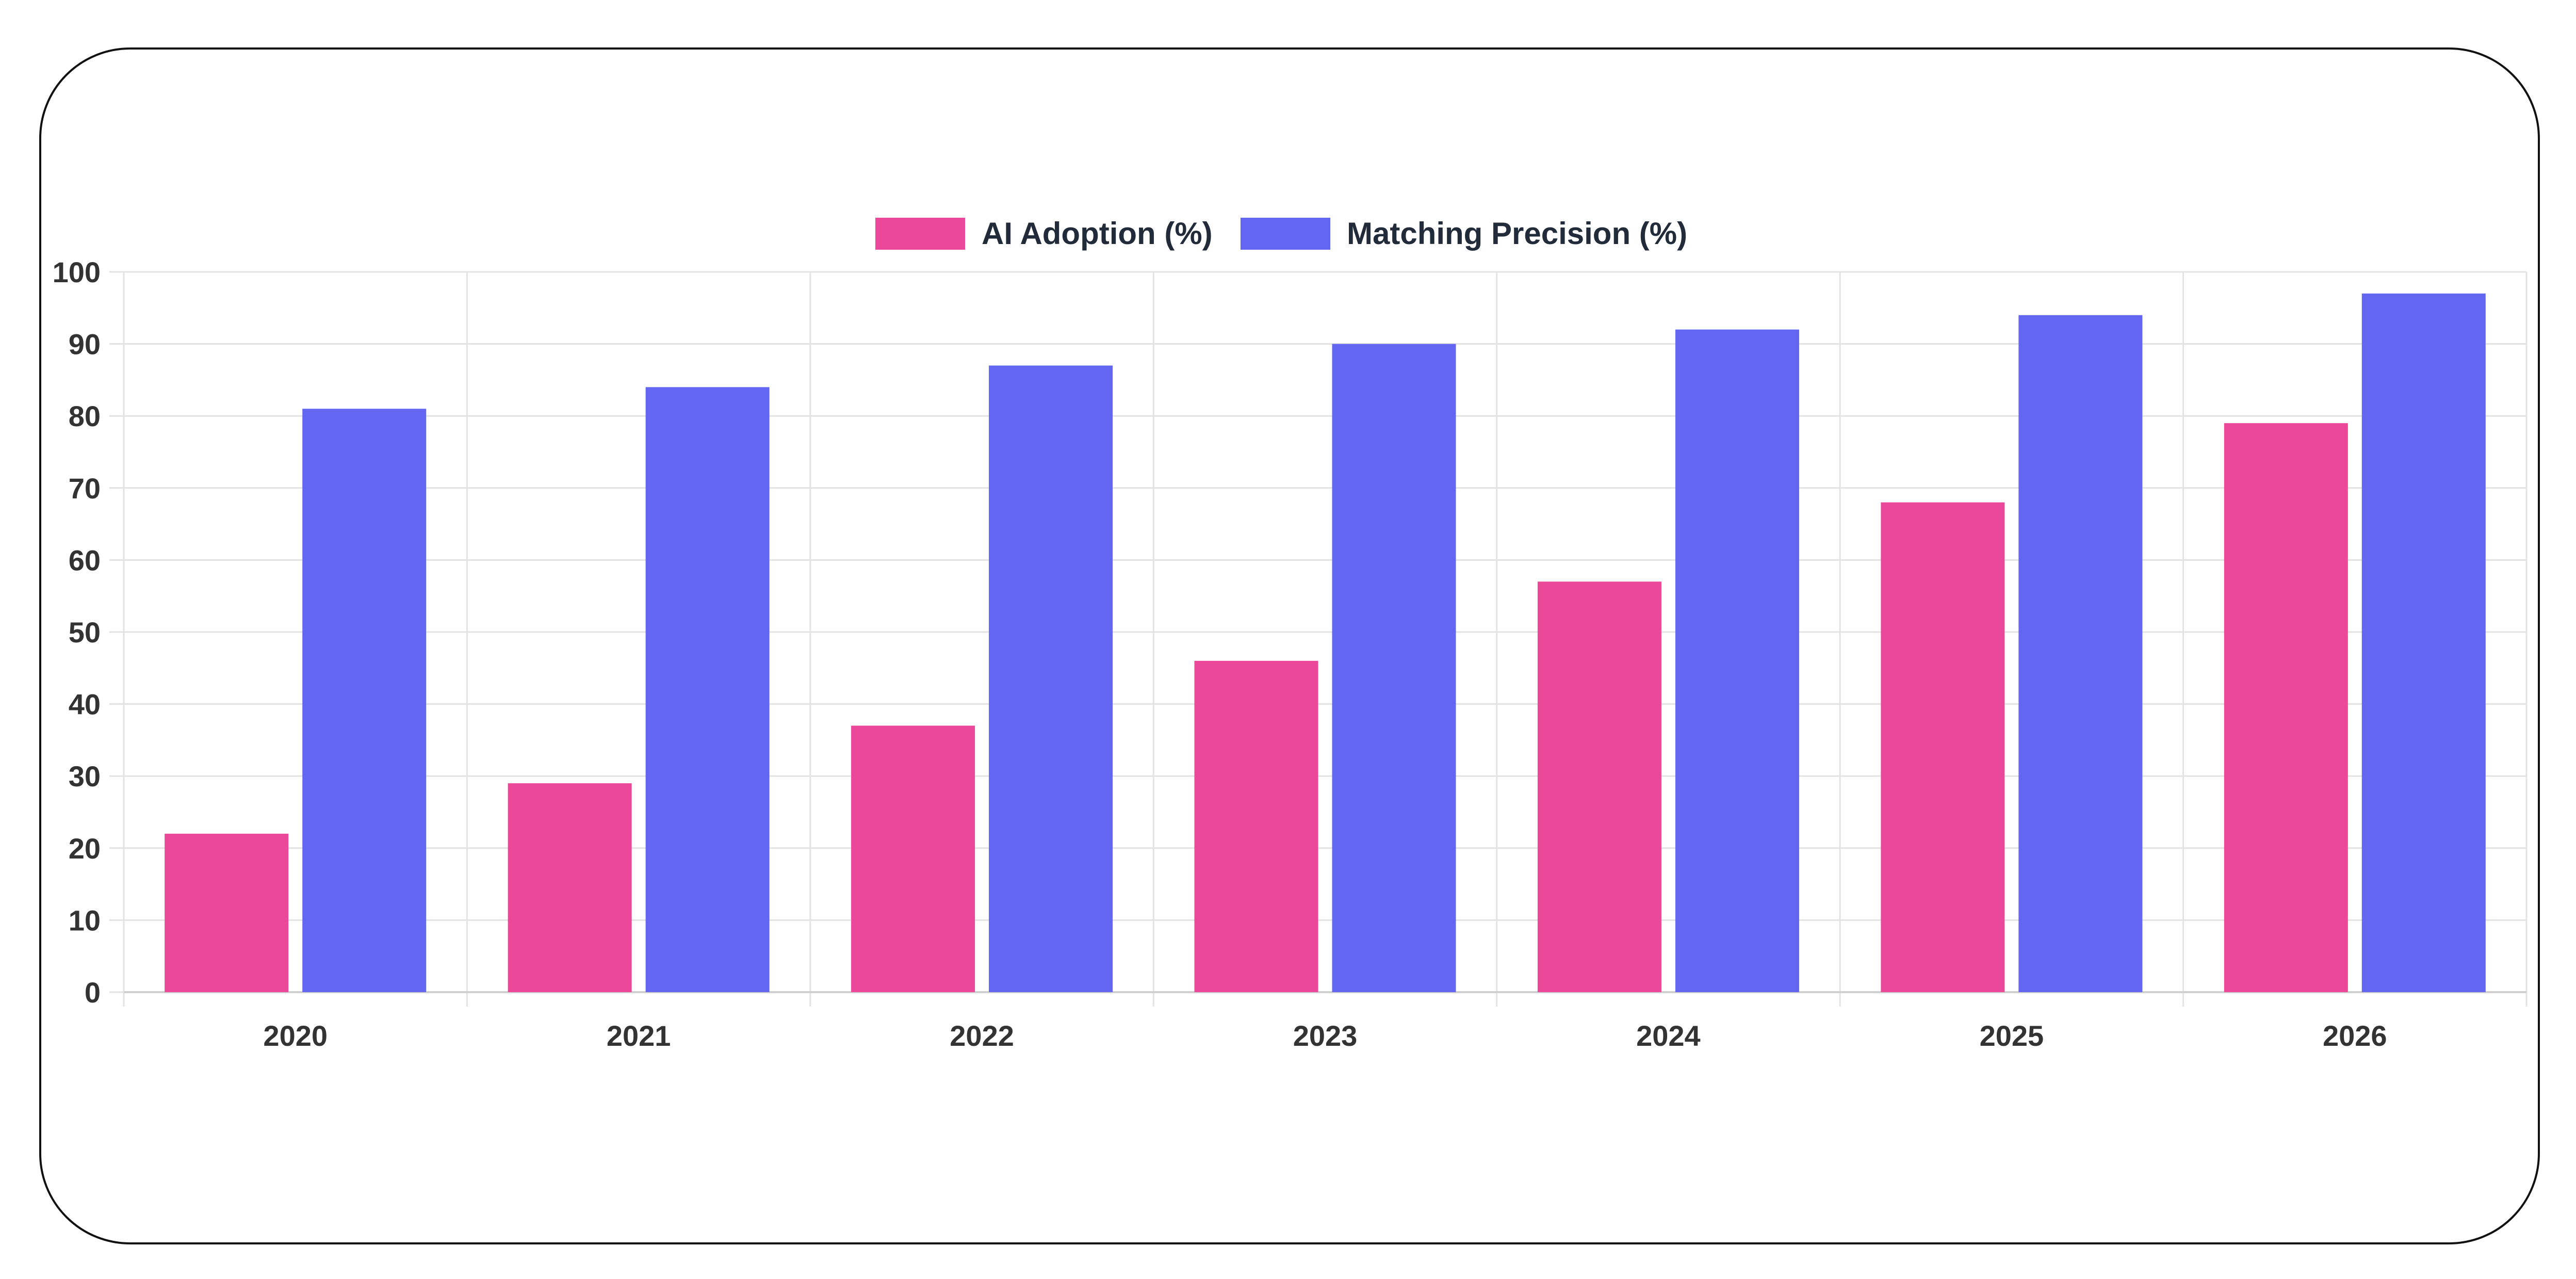 The height and width of the screenshot is (1279, 2576). Describe the element at coordinates (85, 920) in the screenshot. I see `y-tick-label: 10` at that location.